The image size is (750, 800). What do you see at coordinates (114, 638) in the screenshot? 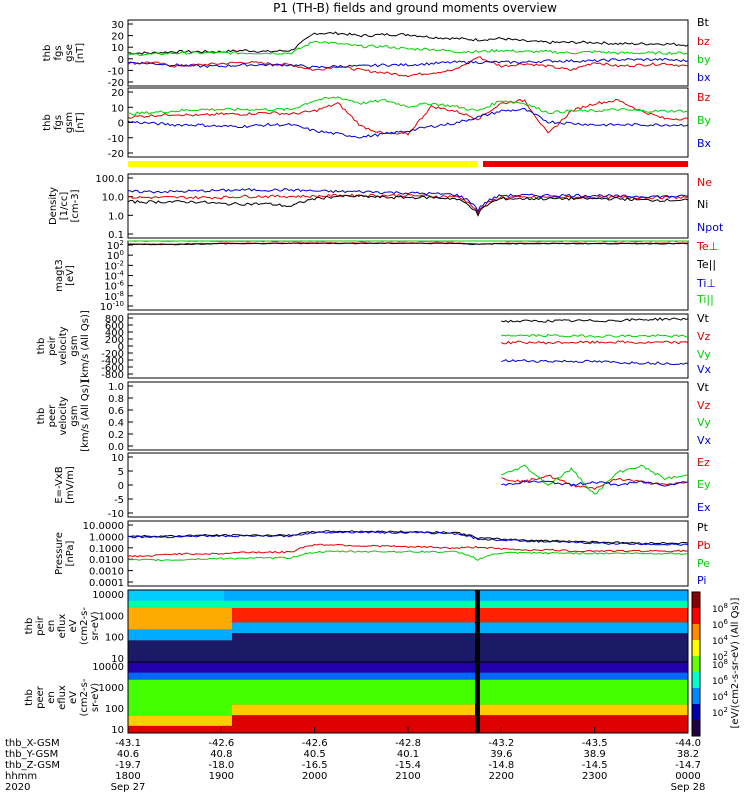
I see `y-tick-label: 100` at bounding box center [114, 638].